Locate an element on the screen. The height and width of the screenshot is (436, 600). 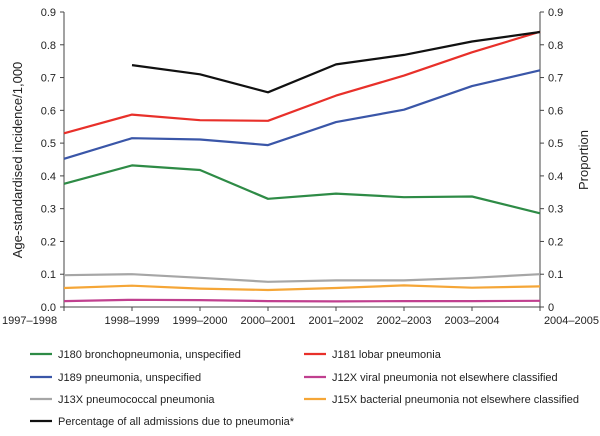
y-tick-label-left: 0.4 is located at coordinates (48, 177).